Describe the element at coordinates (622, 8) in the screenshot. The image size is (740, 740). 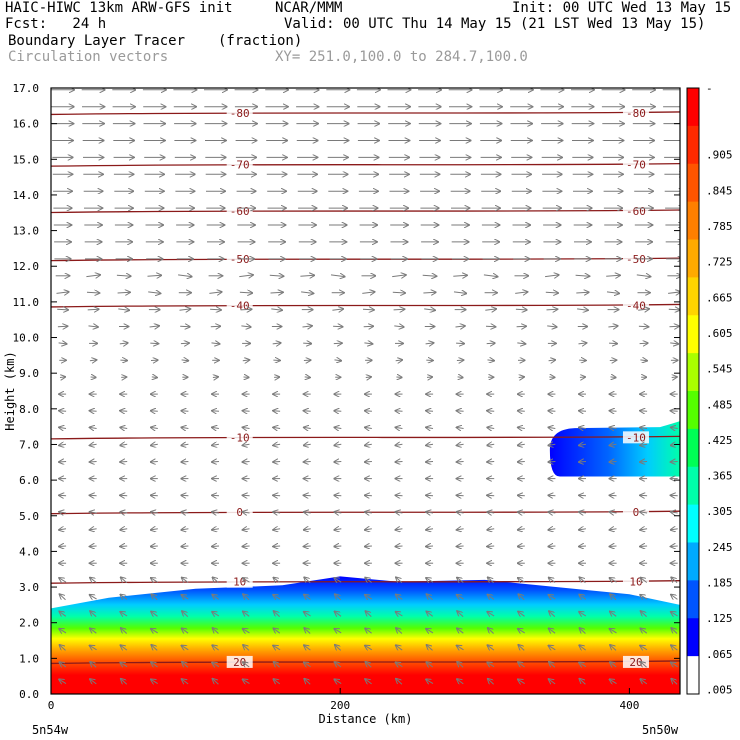
I see `header-line1-right: Init: 00 UTC Wed 13 May 15` at that location.